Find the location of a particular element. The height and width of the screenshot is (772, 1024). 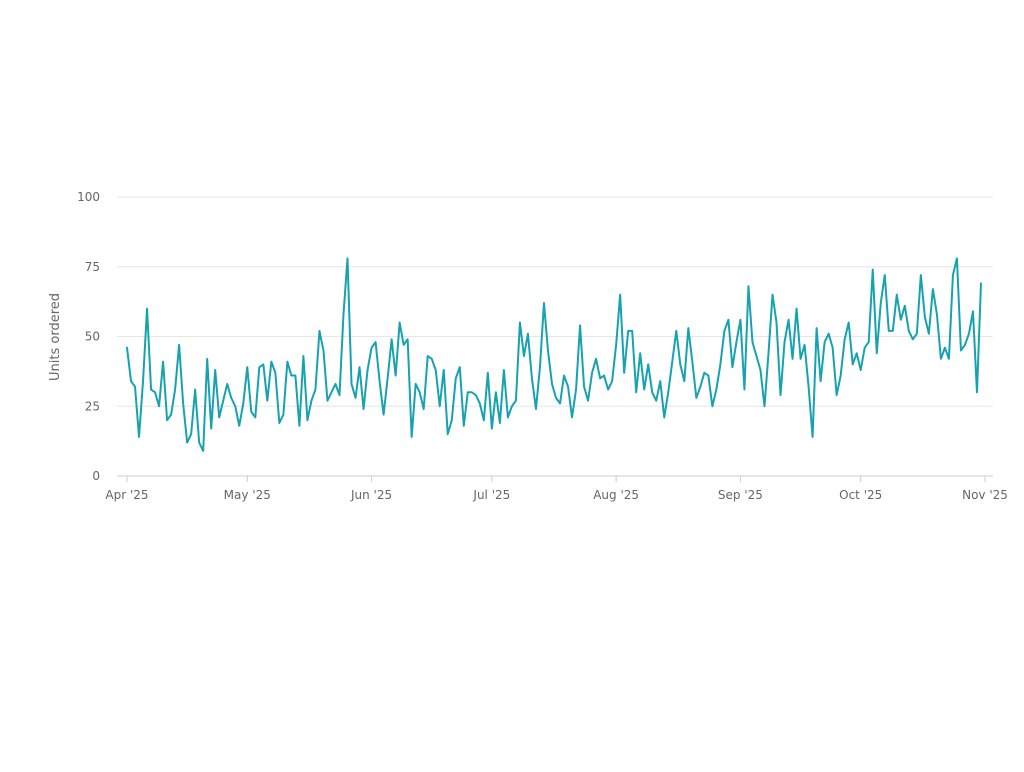

y-tick-label: 50 is located at coordinates (92, 337).